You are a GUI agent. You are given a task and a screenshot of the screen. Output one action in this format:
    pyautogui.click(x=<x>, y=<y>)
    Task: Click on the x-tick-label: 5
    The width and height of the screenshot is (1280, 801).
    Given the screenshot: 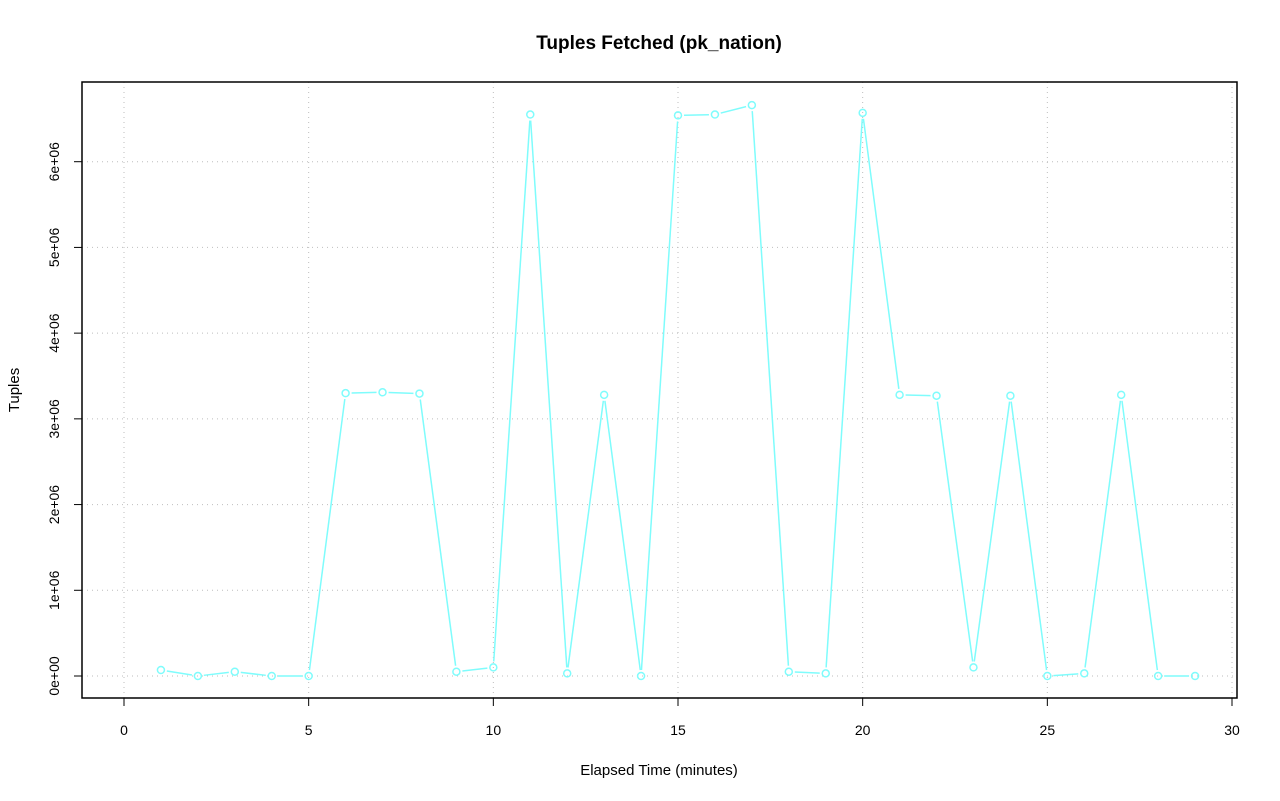 What is the action you would take?
    pyautogui.click(x=309, y=730)
    